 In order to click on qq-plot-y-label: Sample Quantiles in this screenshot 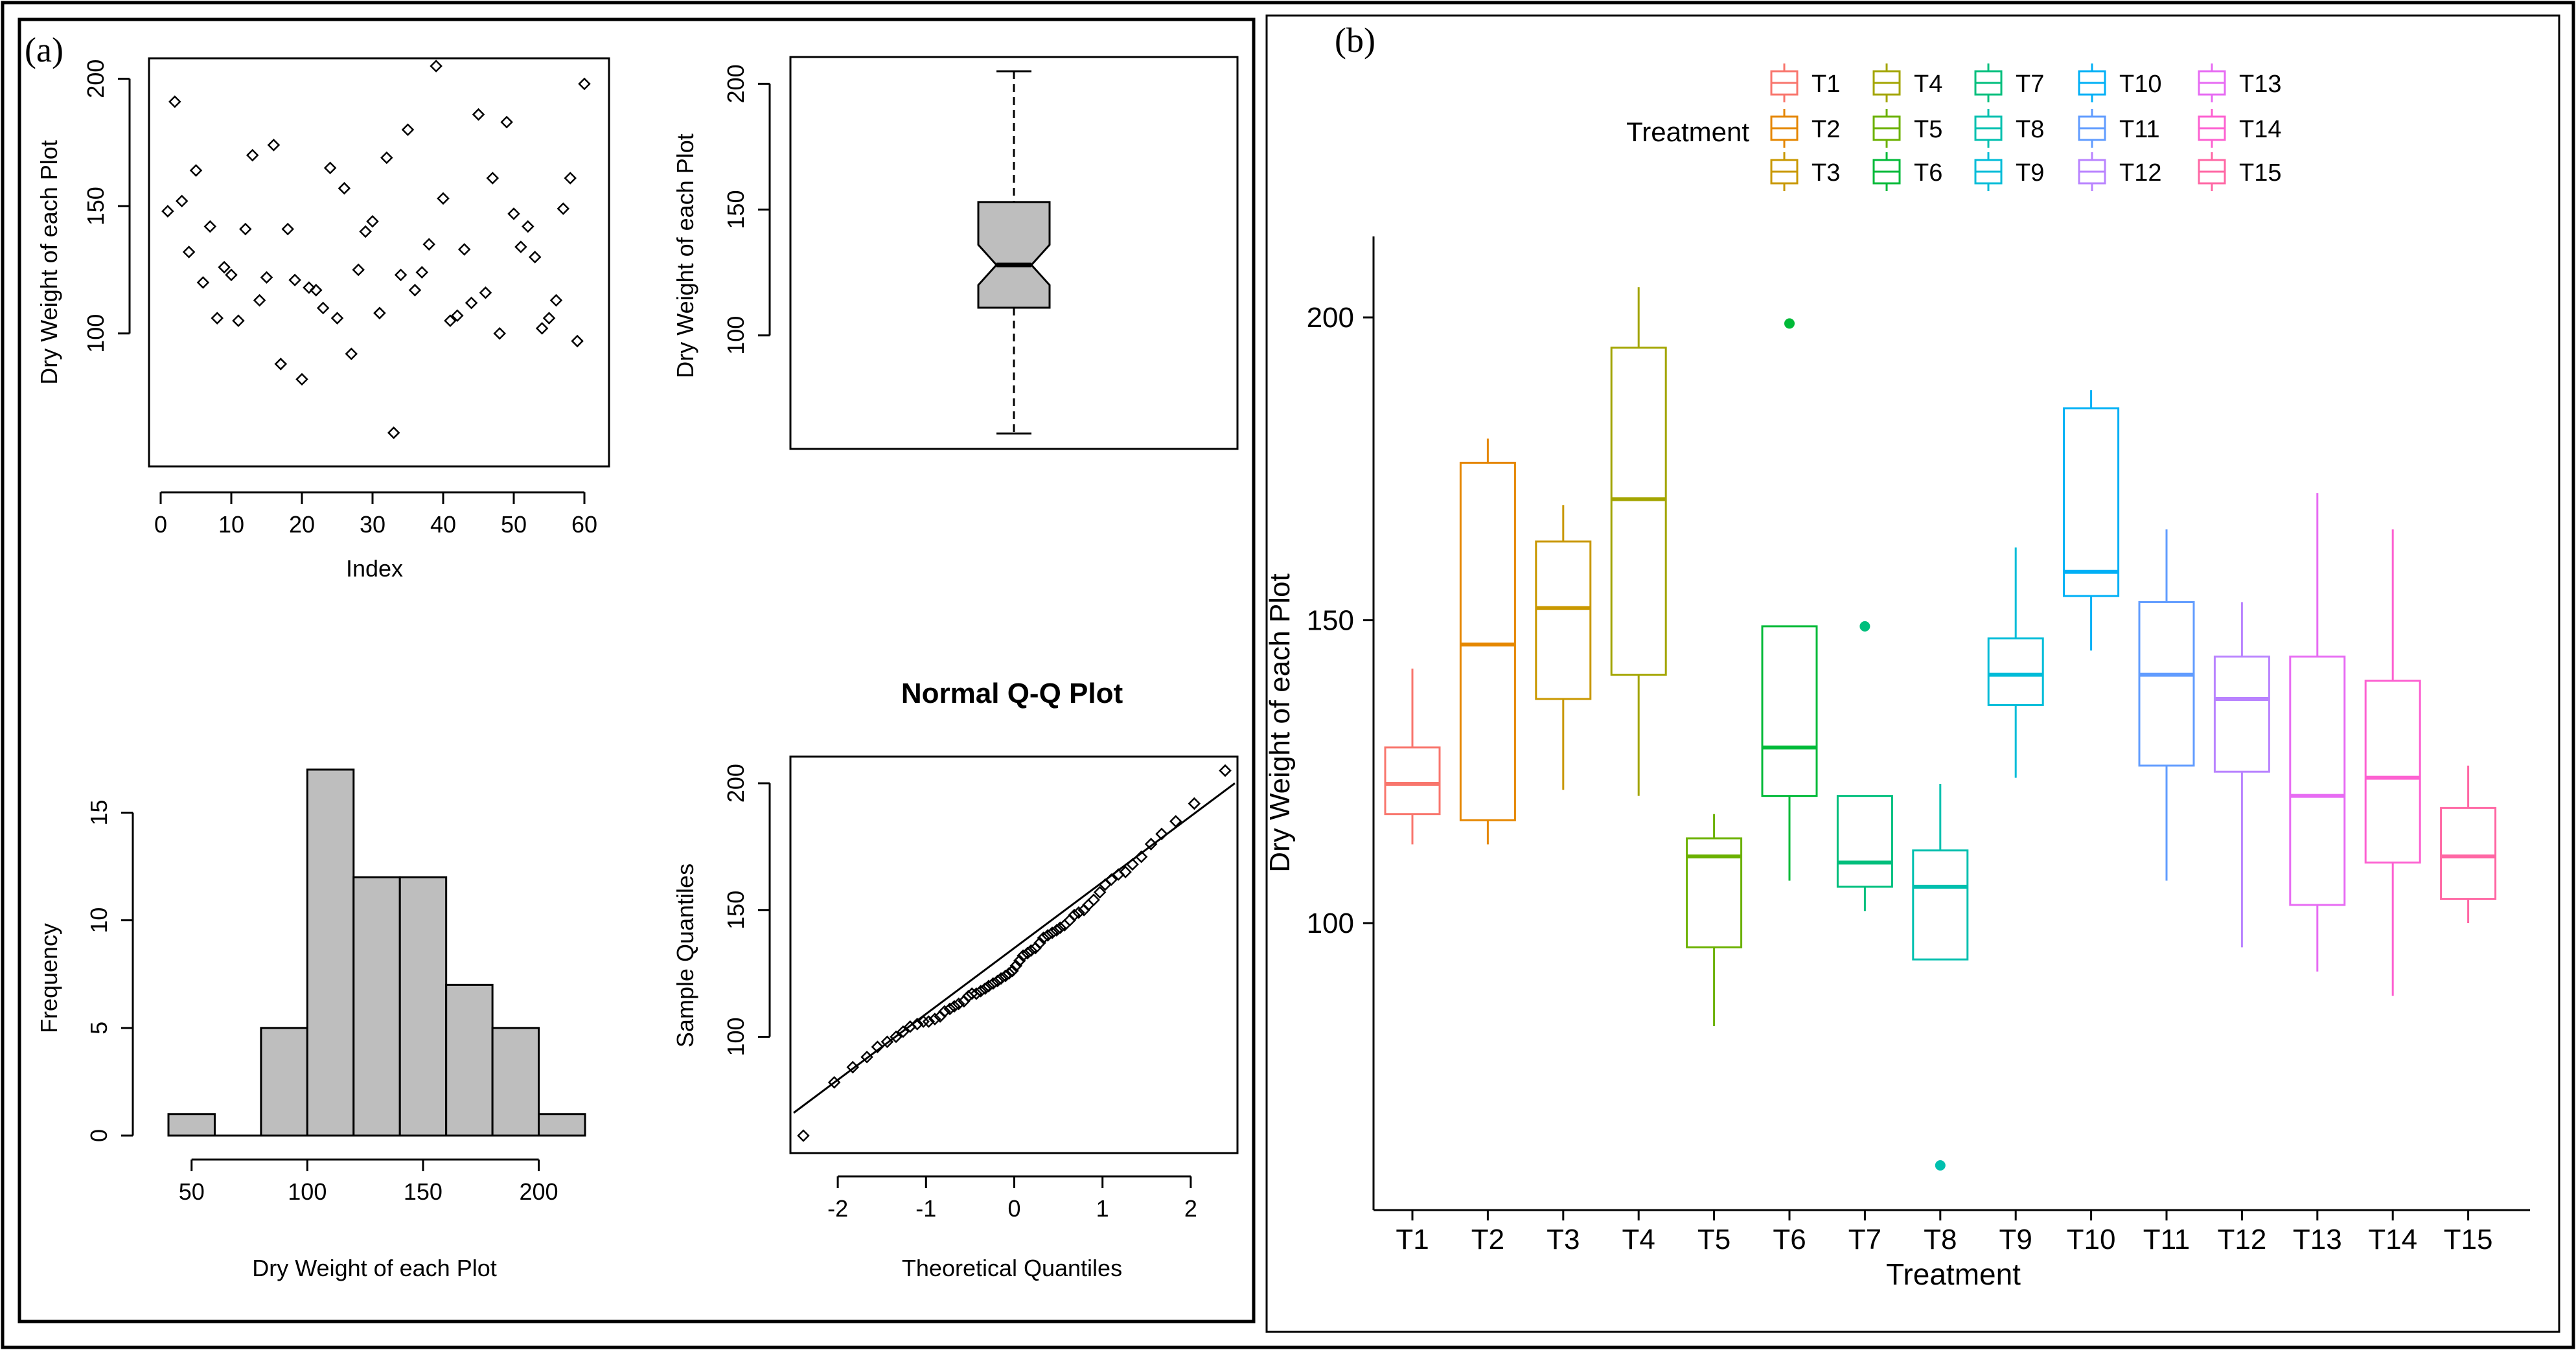, I will do `click(685, 956)`.